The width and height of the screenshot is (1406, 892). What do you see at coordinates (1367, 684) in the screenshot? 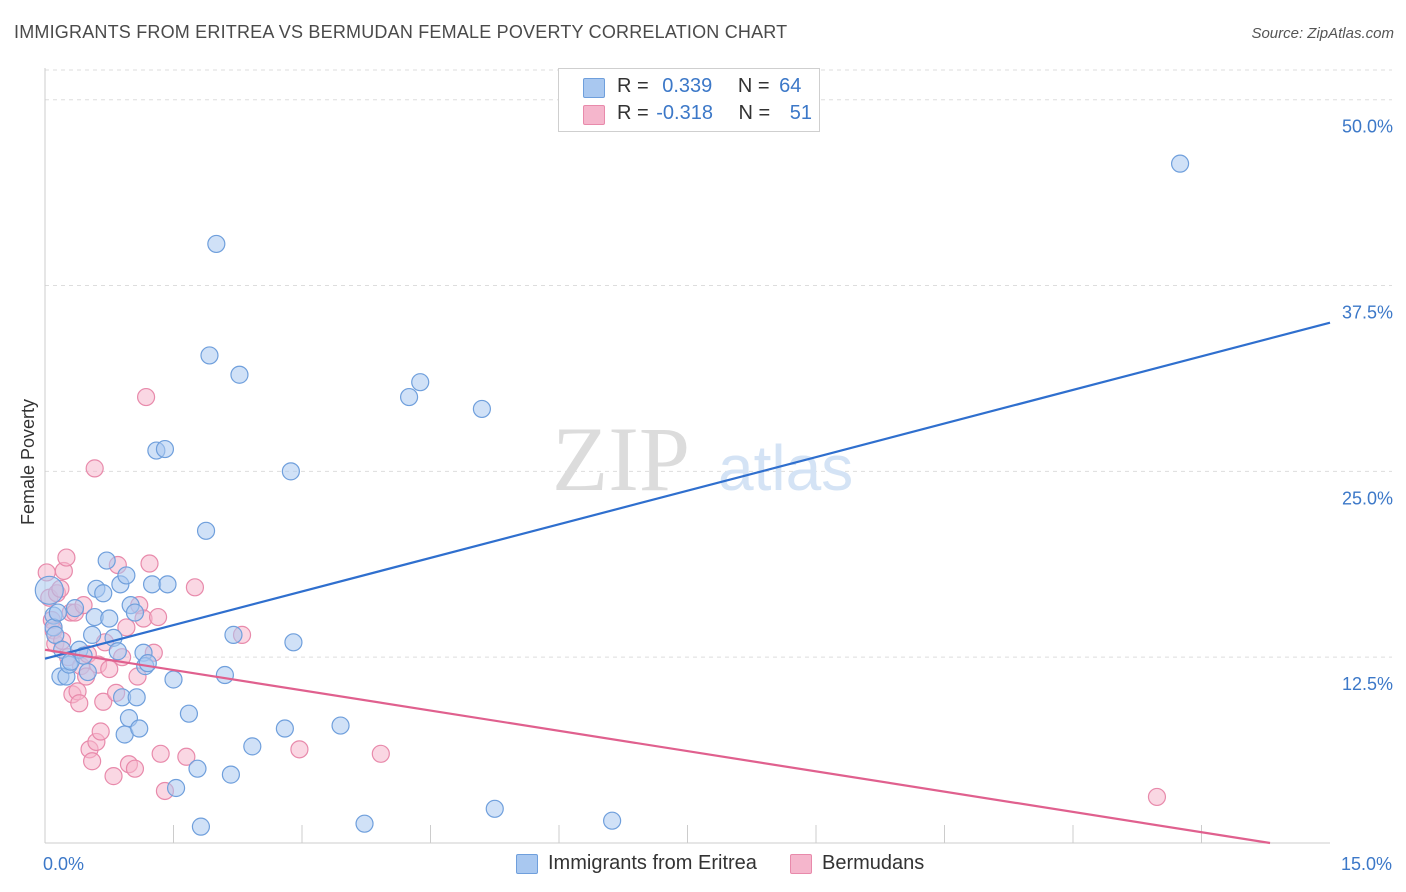
I see `y-tick-label: 12.5%` at bounding box center [1367, 684].